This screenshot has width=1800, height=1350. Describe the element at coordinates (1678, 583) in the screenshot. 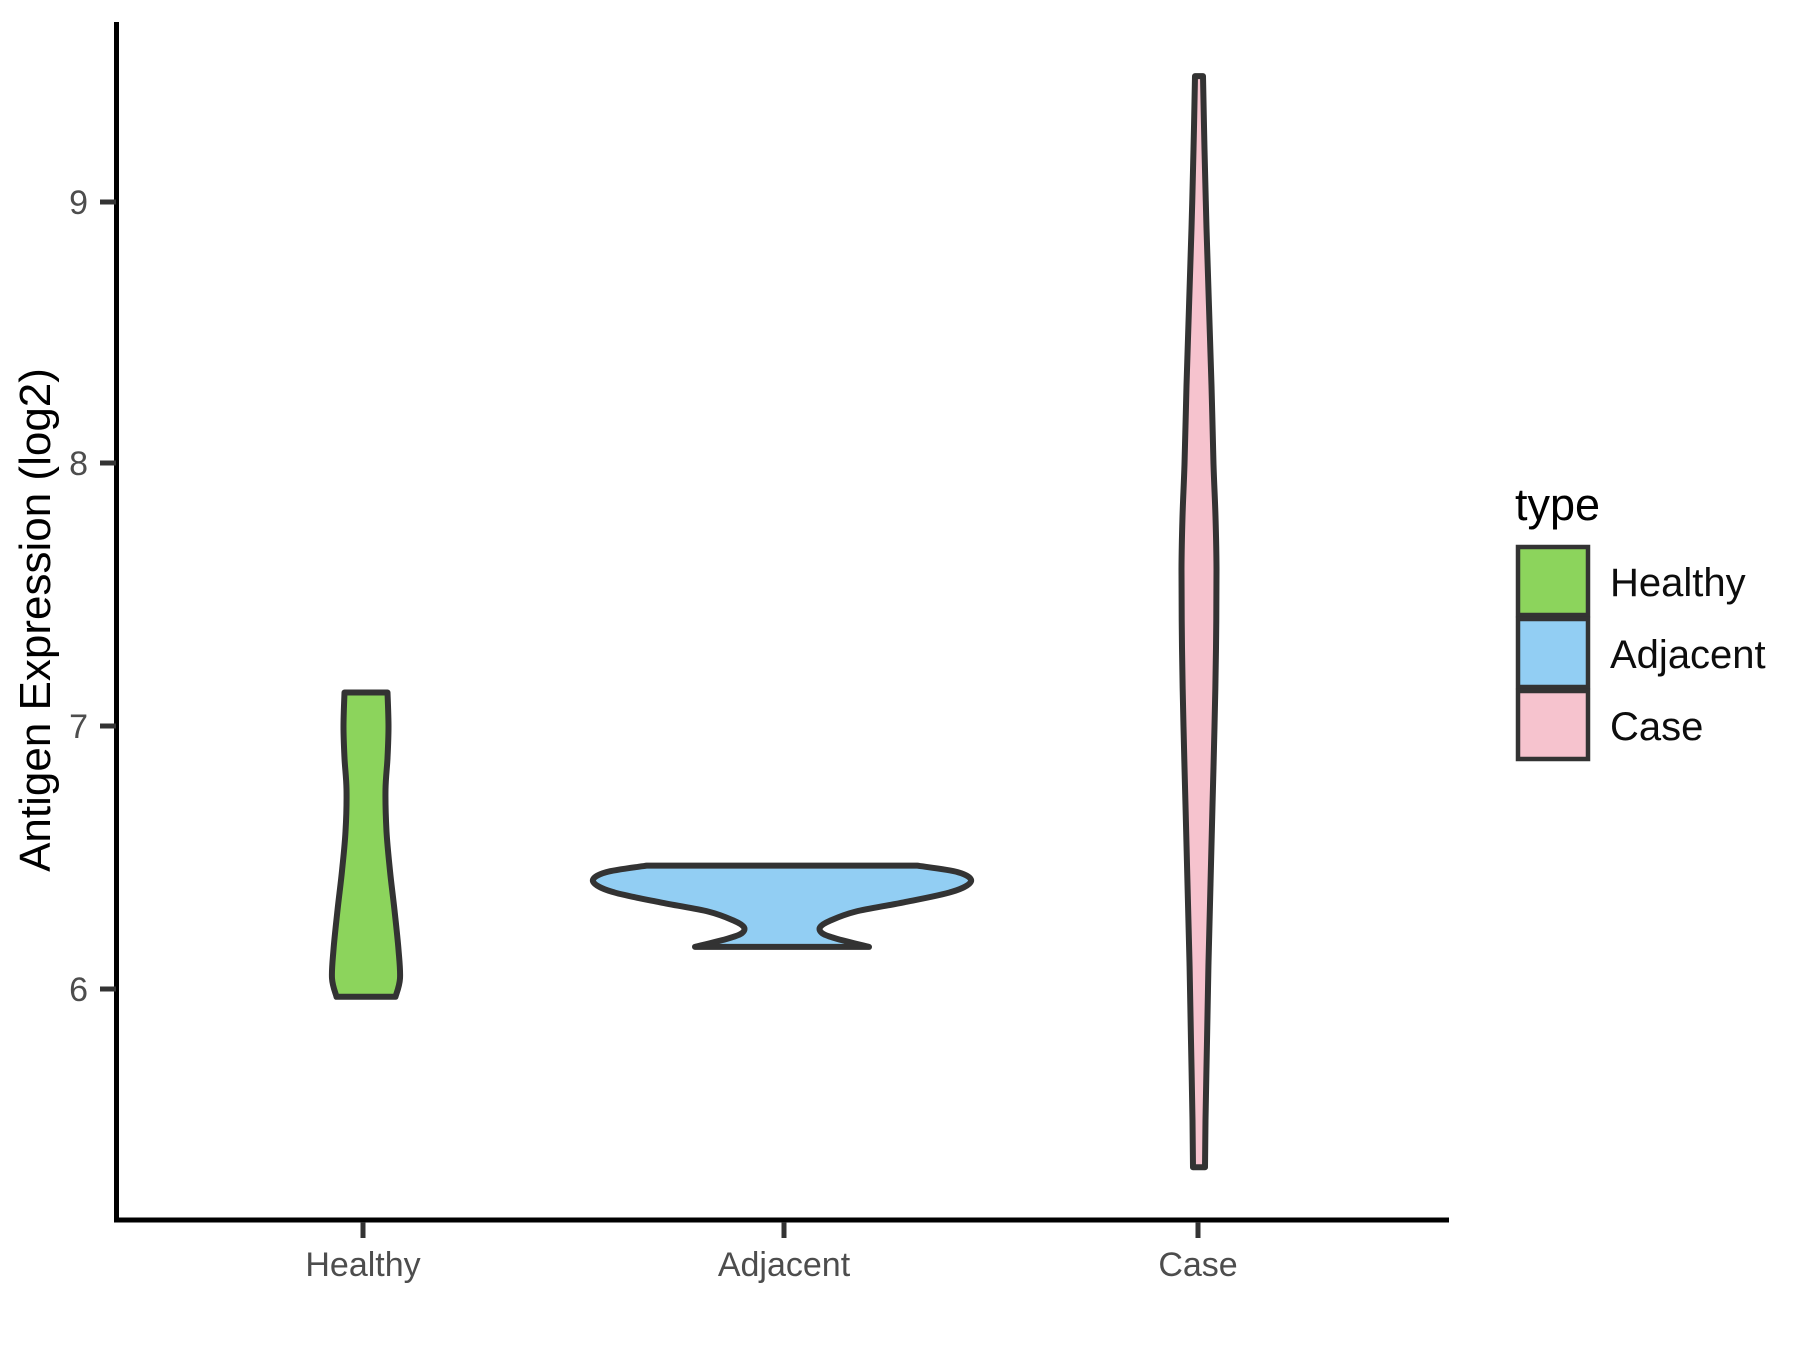

I see `legend-label-healthy: Healthy` at that location.